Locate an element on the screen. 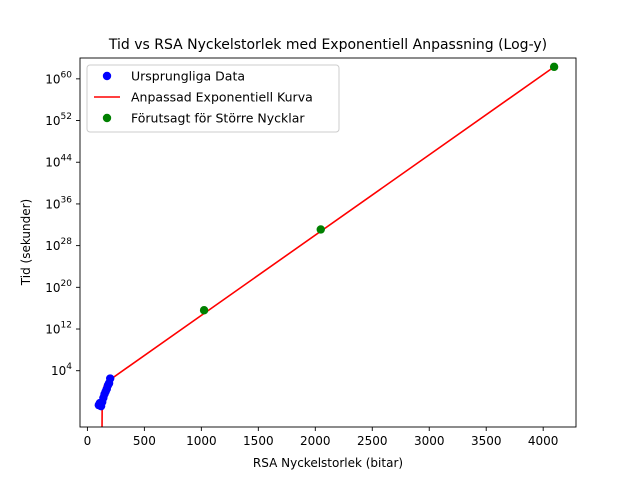 Image resolution: width=640 pixels, height=480 pixels. x-tick-label: 2500 is located at coordinates (372, 441).